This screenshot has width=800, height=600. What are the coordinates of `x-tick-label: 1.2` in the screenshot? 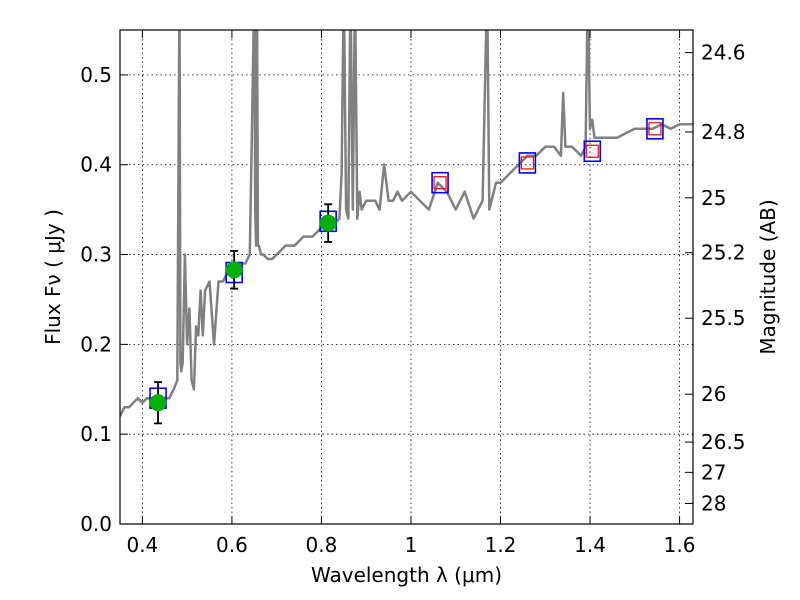 It's located at (501, 545).